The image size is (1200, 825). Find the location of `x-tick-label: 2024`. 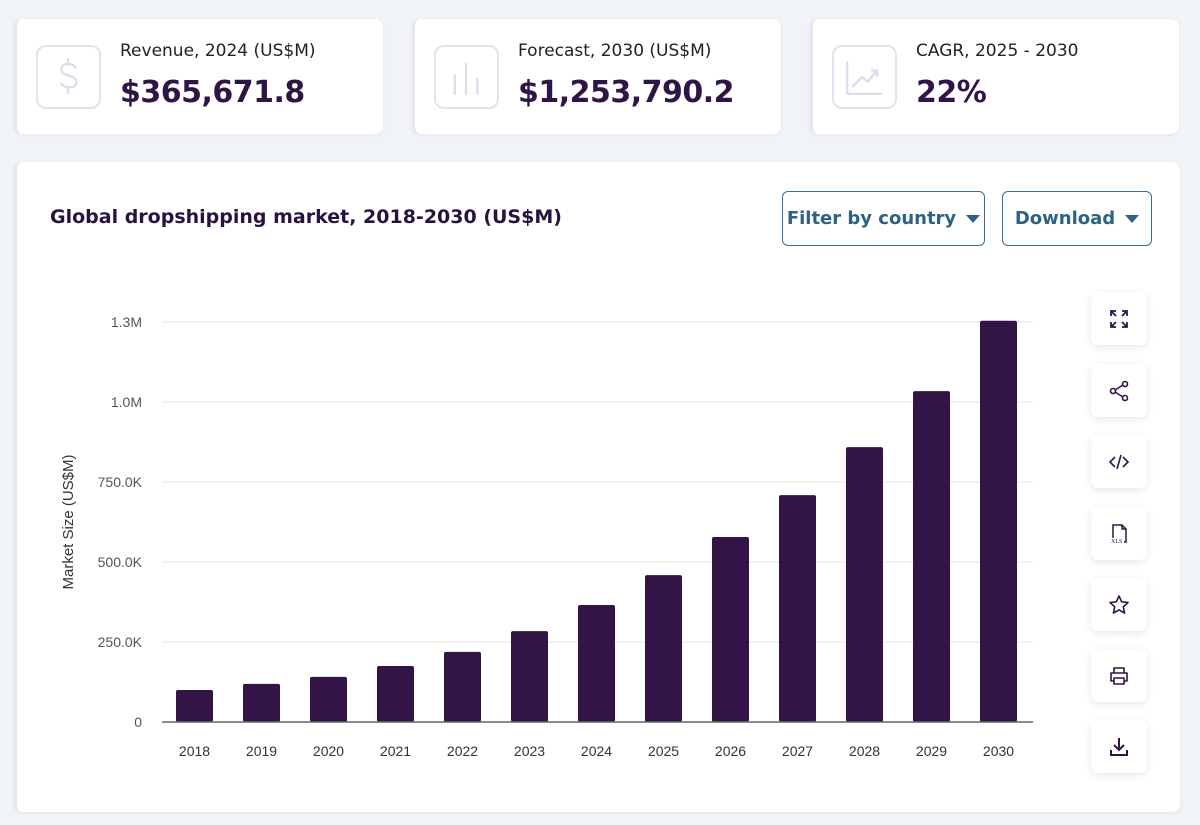

x-tick-label: 2024 is located at coordinates (596, 751).